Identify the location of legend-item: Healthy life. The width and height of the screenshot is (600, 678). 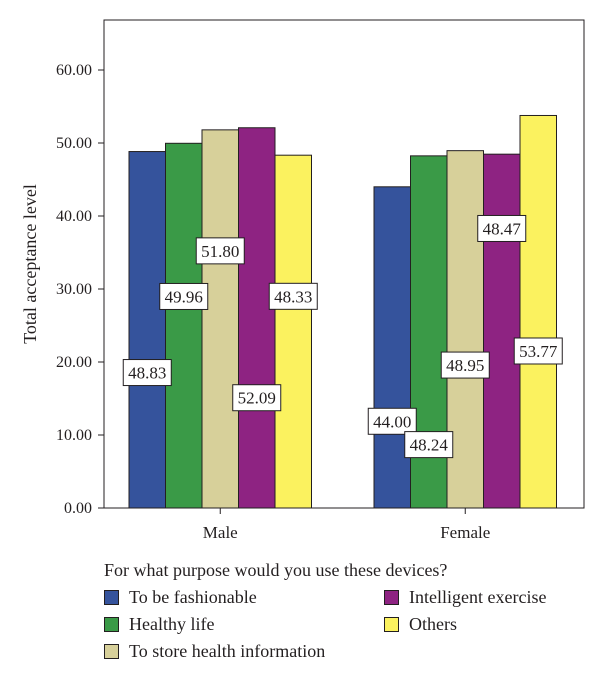
(244, 624).